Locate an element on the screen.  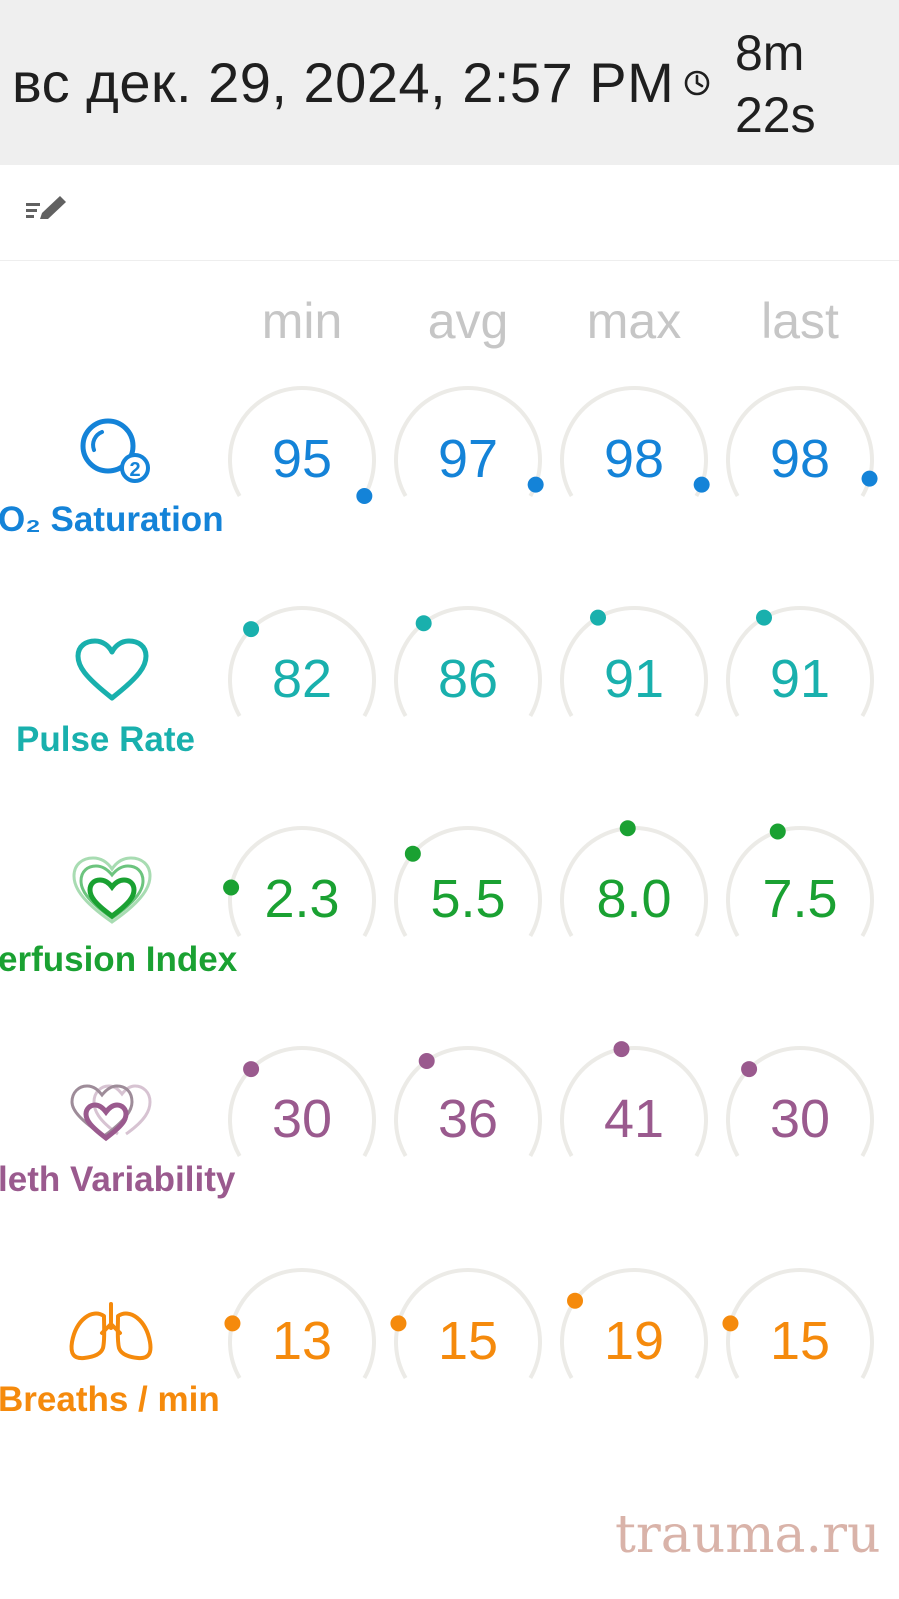
gauge-value: 7.5 is located at coordinates (800, 899).